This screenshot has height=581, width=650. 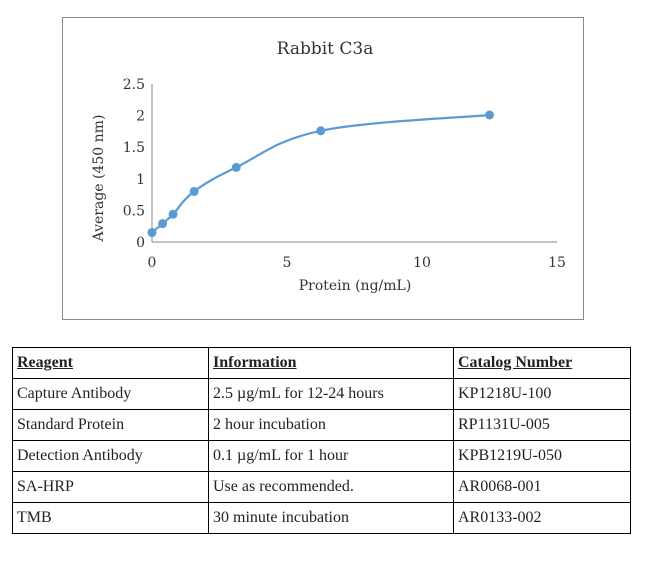 What do you see at coordinates (331, 487) in the screenshot?
I see `cell-information: Use as recommended.` at bounding box center [331, 487].